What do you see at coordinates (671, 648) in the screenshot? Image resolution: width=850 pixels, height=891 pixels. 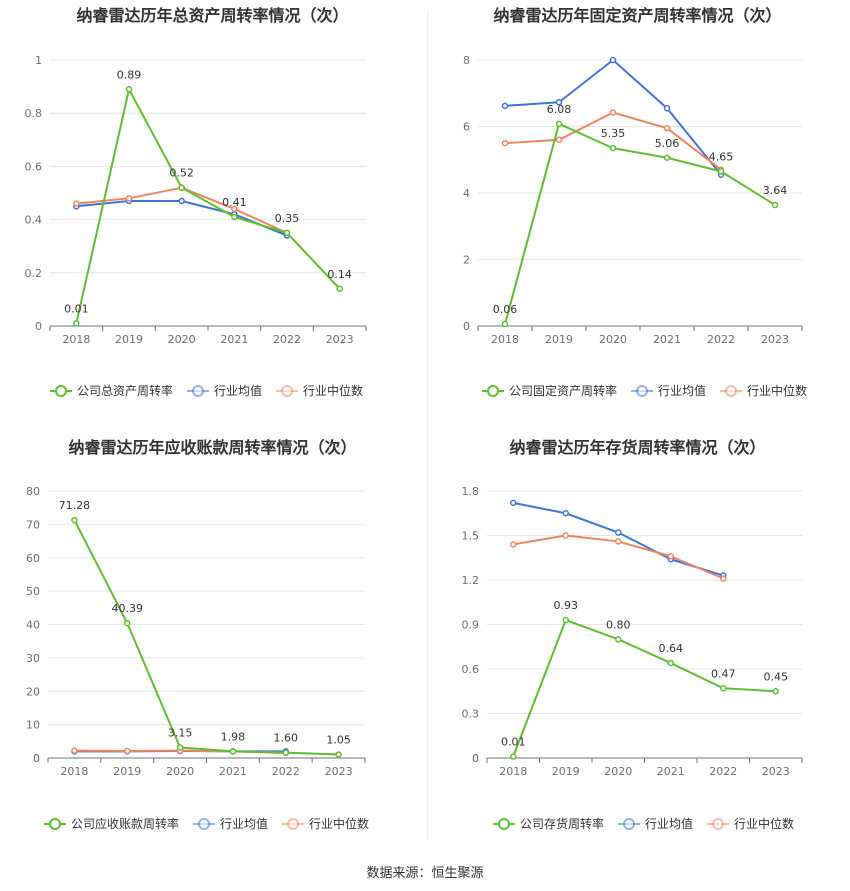 I see `data-label: 0.64` at bounding box center [671, 648].